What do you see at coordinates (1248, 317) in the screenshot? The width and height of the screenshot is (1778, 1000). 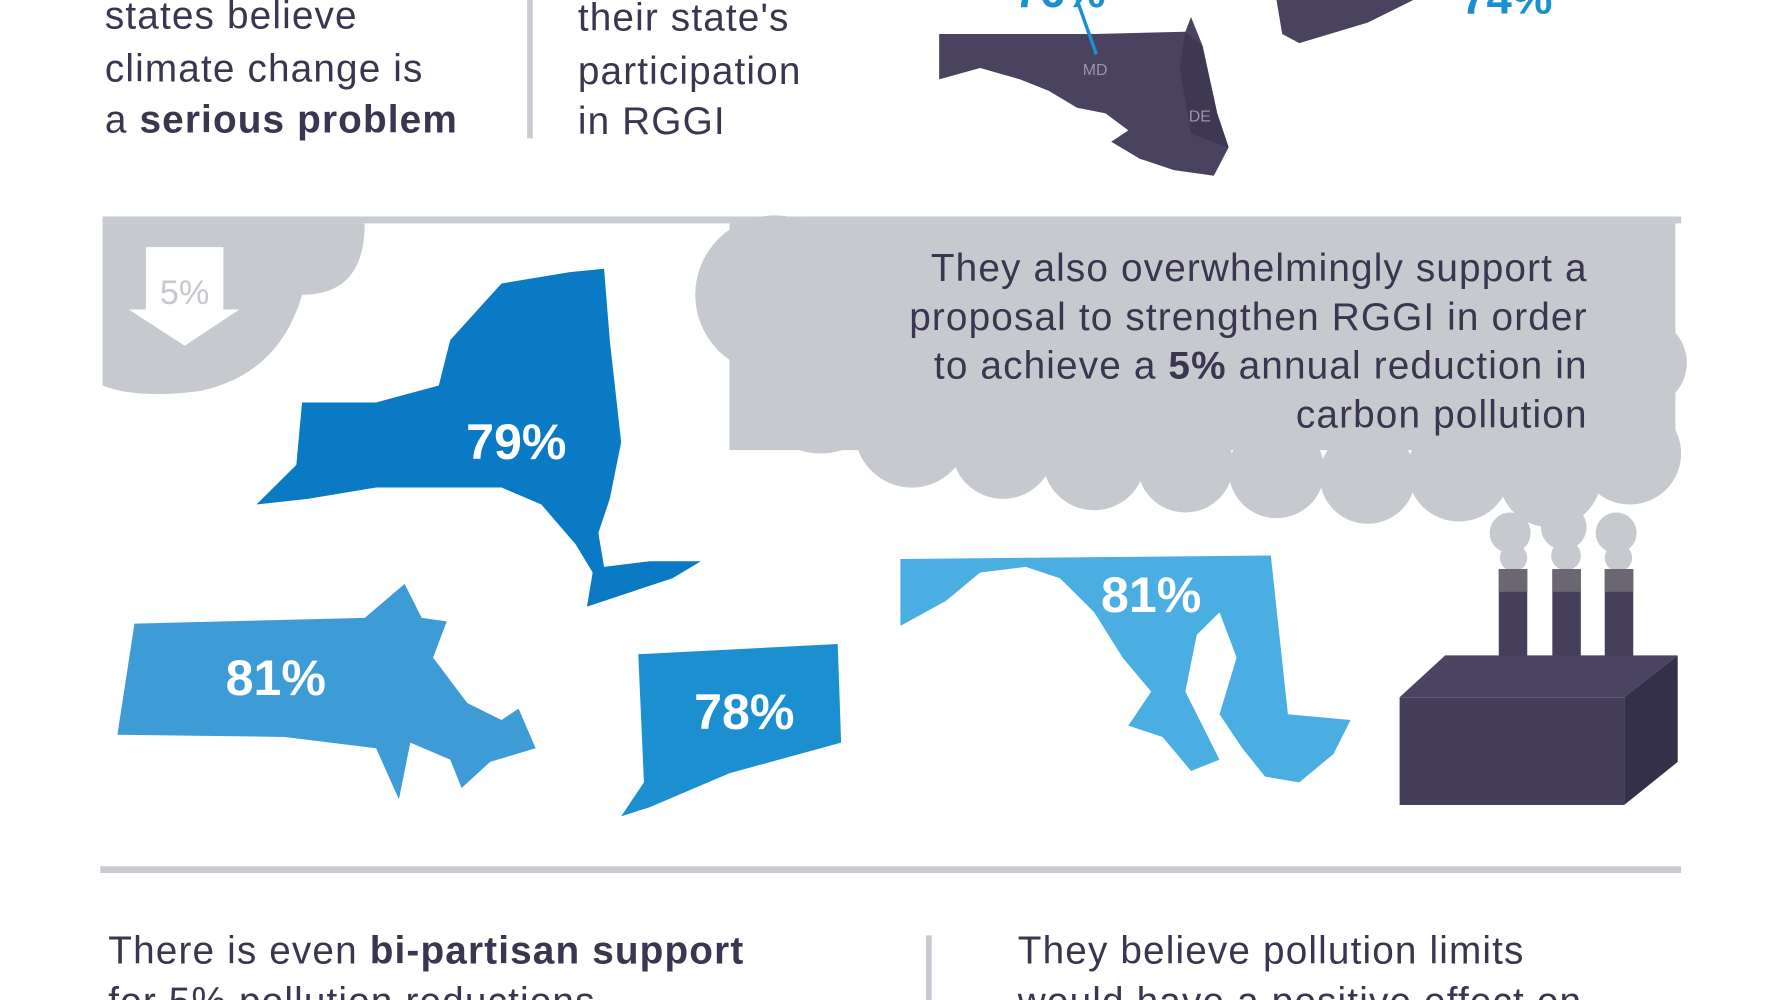 I see `text-line: proposal to strengthen RGGI in order` at bounding box center [1248, 317].